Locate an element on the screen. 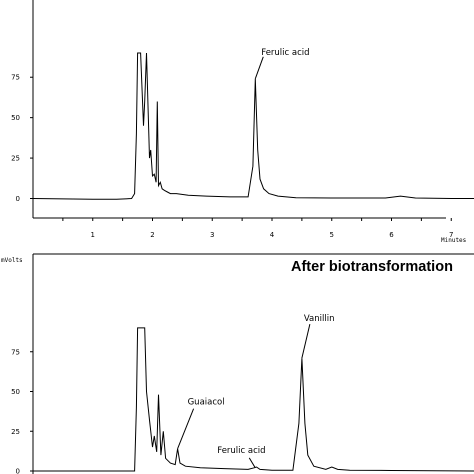  bottom-annotation-label: Vanillin is located at coordinates (319, 319).